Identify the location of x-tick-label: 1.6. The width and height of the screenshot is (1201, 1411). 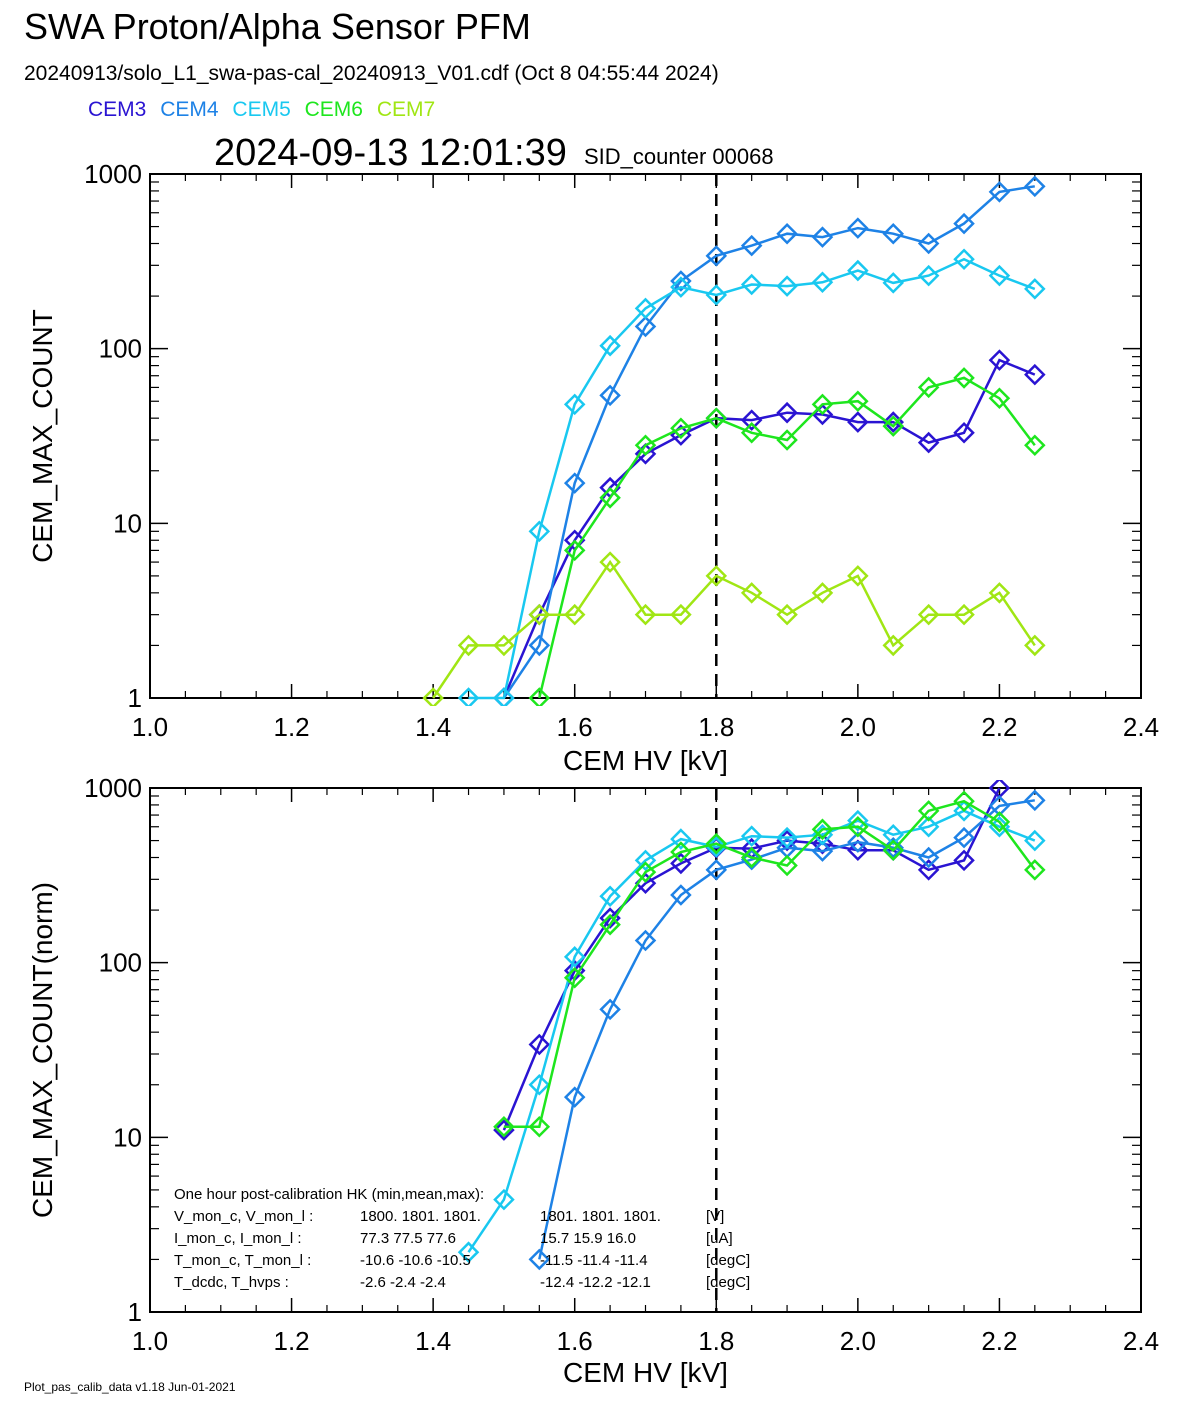
(575, 727).